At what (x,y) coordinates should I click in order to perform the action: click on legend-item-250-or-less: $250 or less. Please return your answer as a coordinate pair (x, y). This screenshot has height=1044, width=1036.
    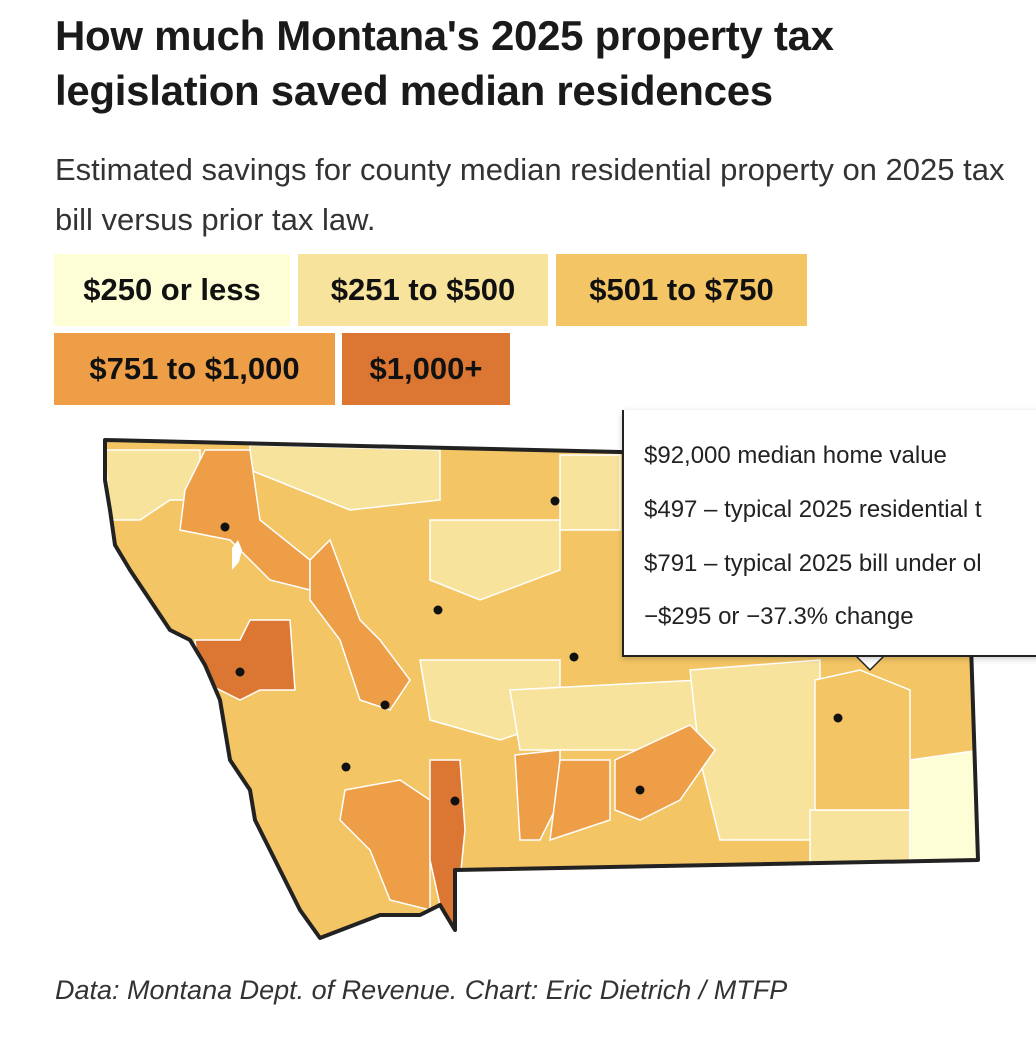
    Looking at the image, I should click on (172, 290).